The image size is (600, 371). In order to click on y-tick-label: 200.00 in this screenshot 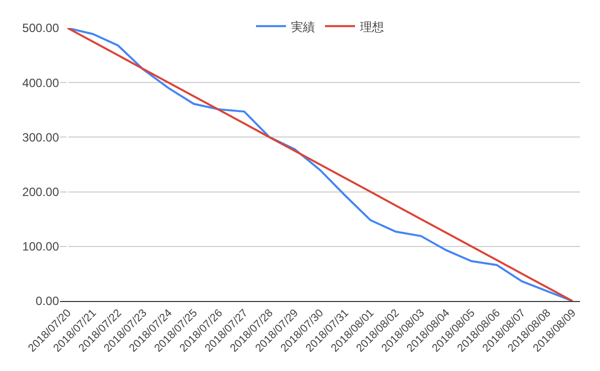, I will do `click(41, 192)`.